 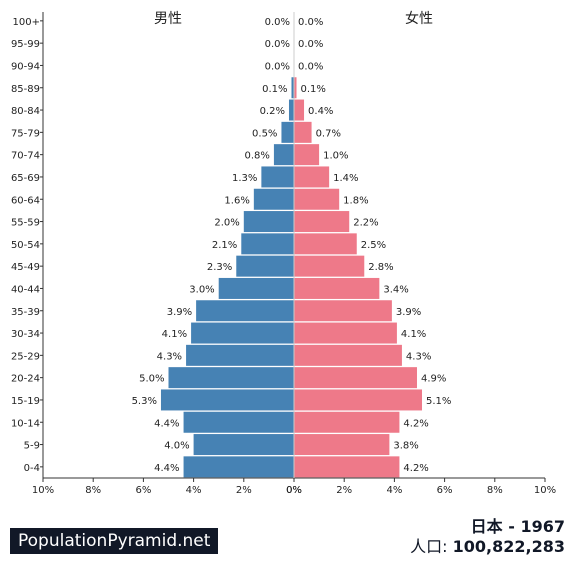 I want to click on female-value-label: 4.9%, so click(x=433, y=379).